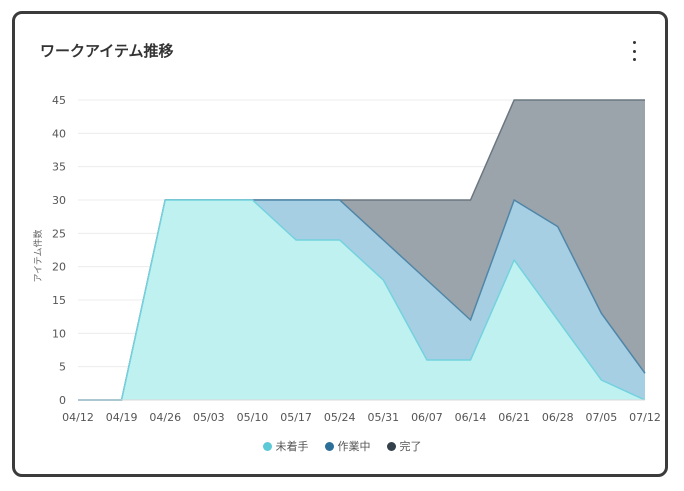  What do you see at coordinates (107, 51) in the screenshot?
I see `card-title: ワークアイテム推移` at bounding box center [107, 51].